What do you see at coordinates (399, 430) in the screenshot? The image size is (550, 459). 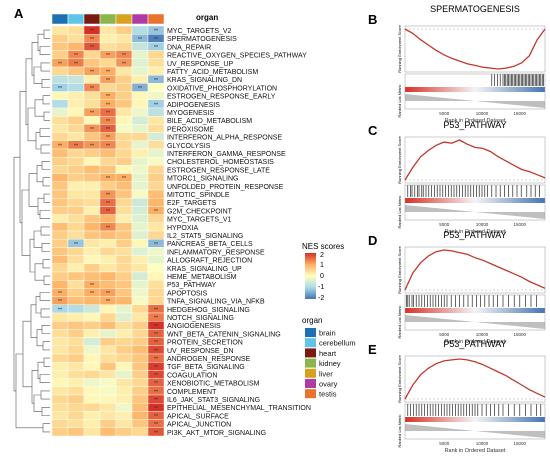 I see `metric-ylabel: Ranked List Metric` at bounding box center [399, 430].